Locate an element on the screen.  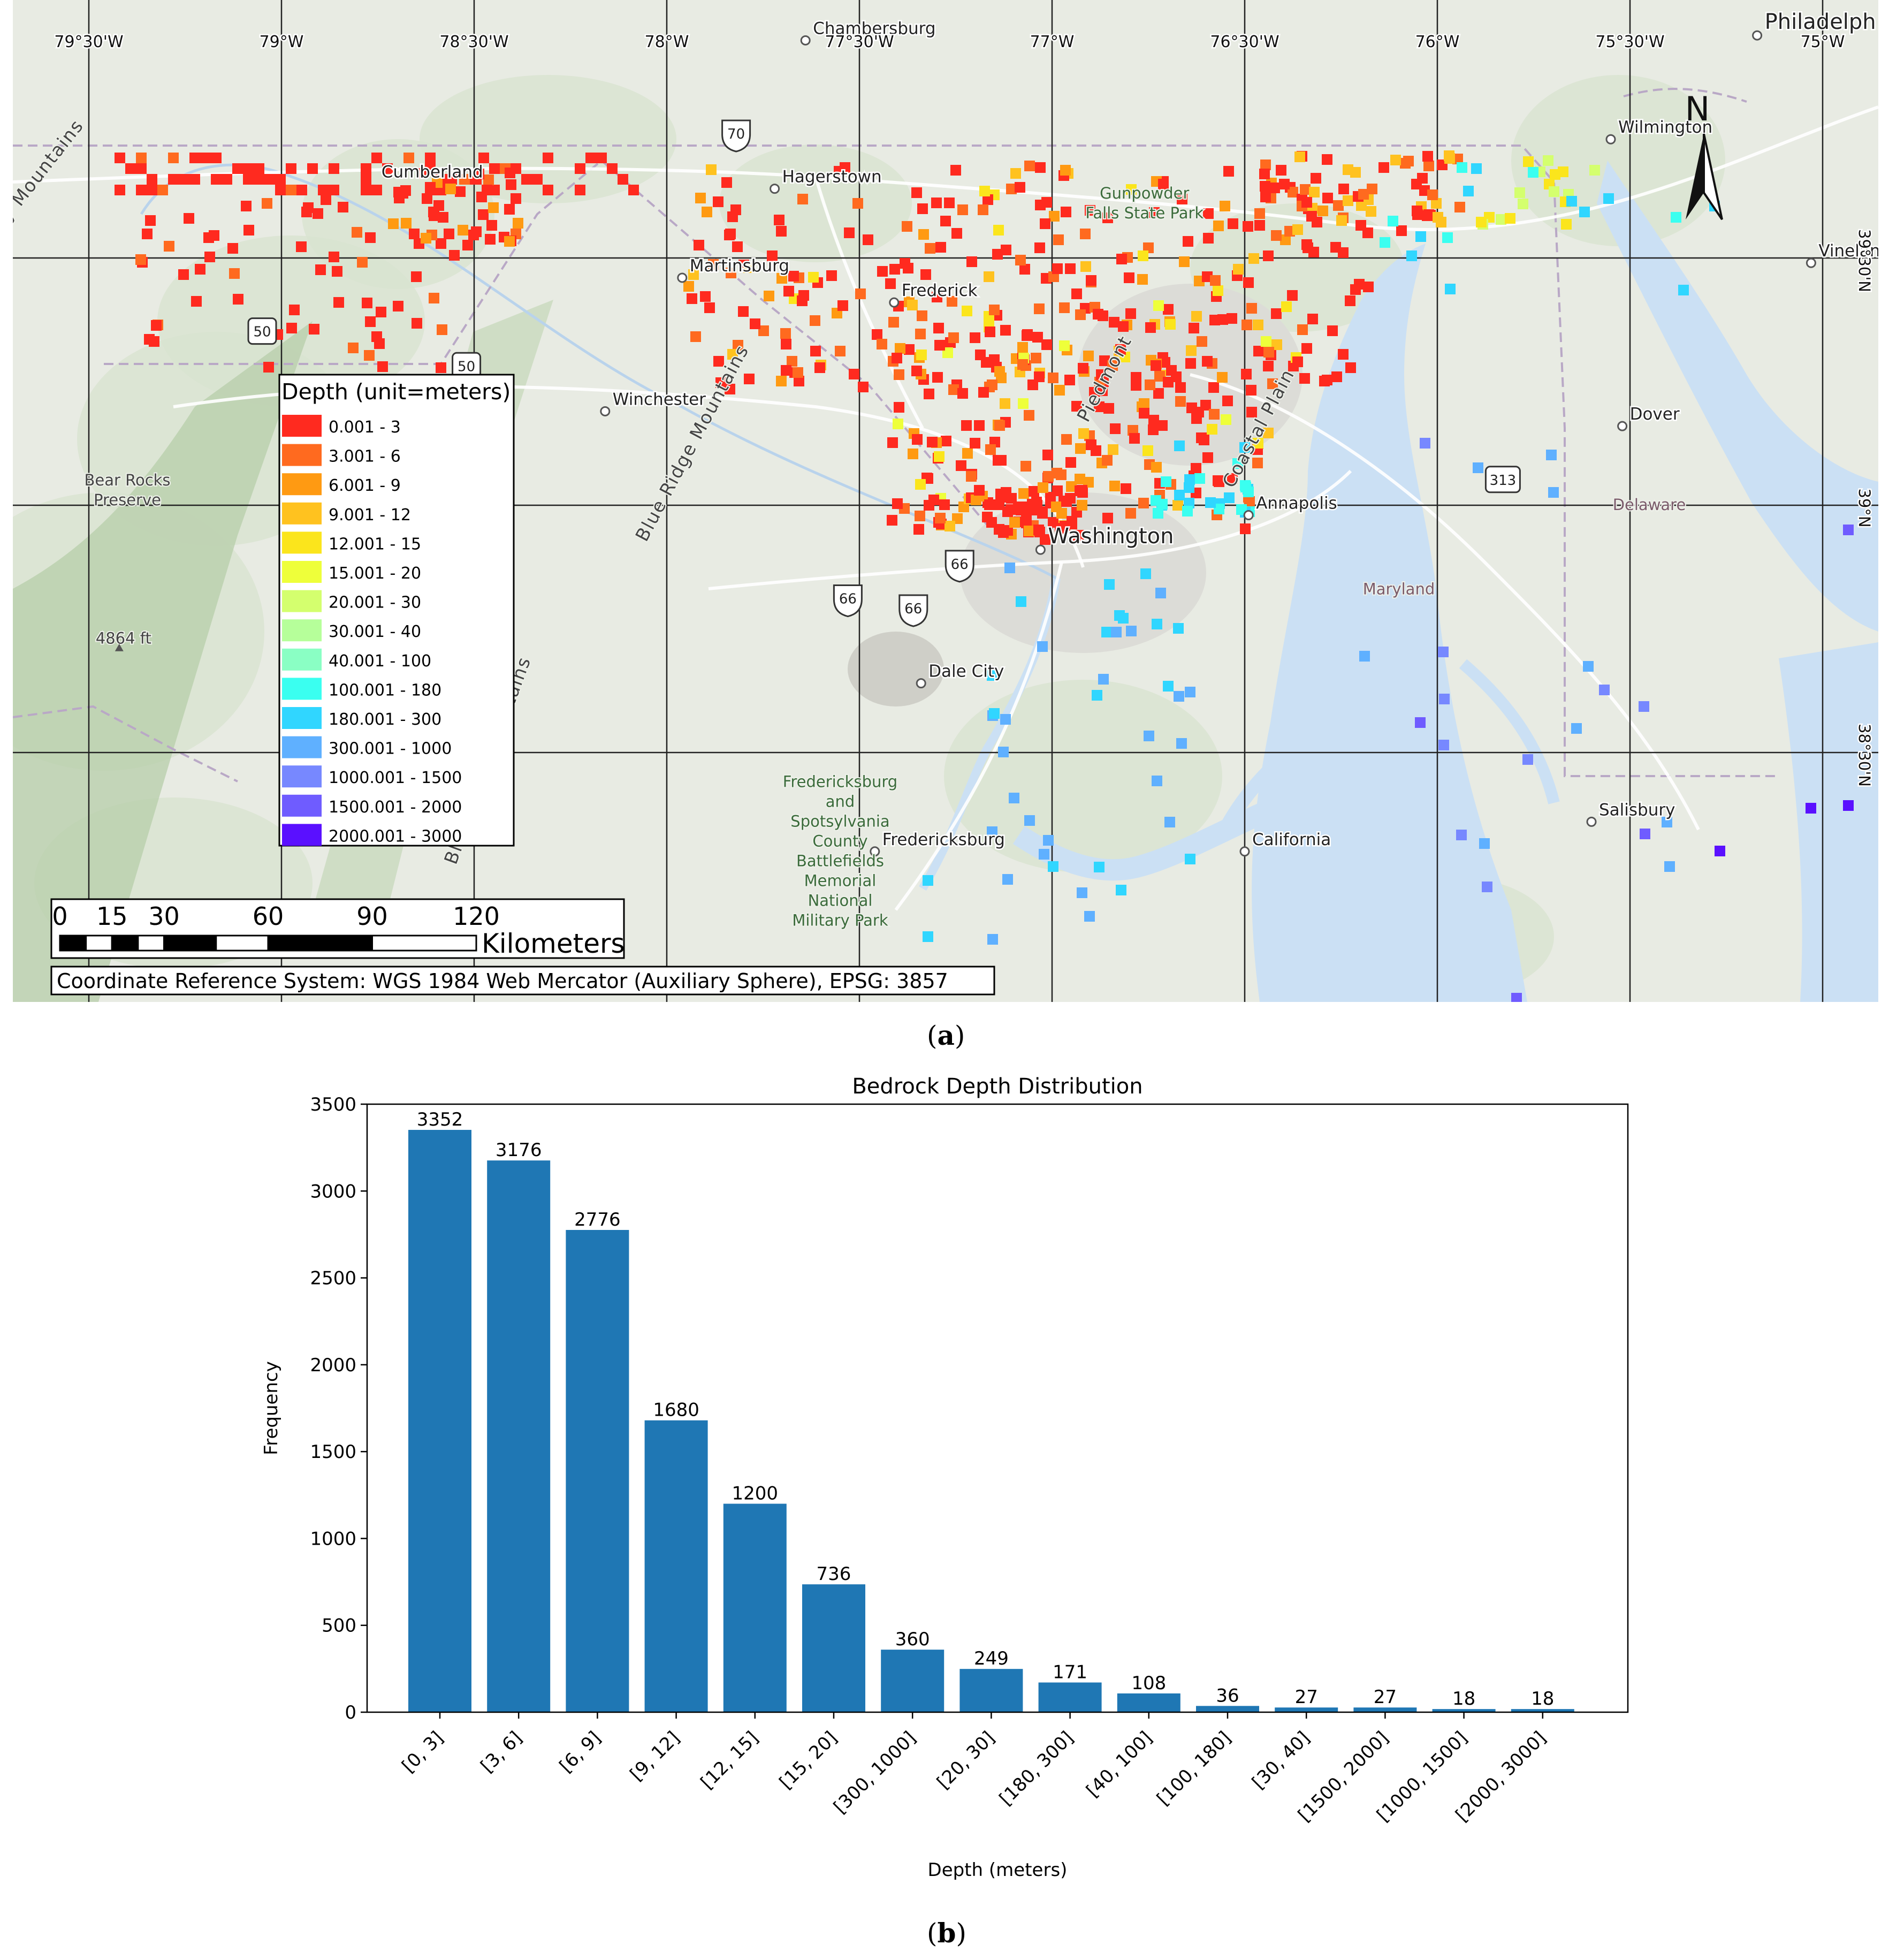
latitude-label: 39°30'N is located at coordinates (1864, 261).